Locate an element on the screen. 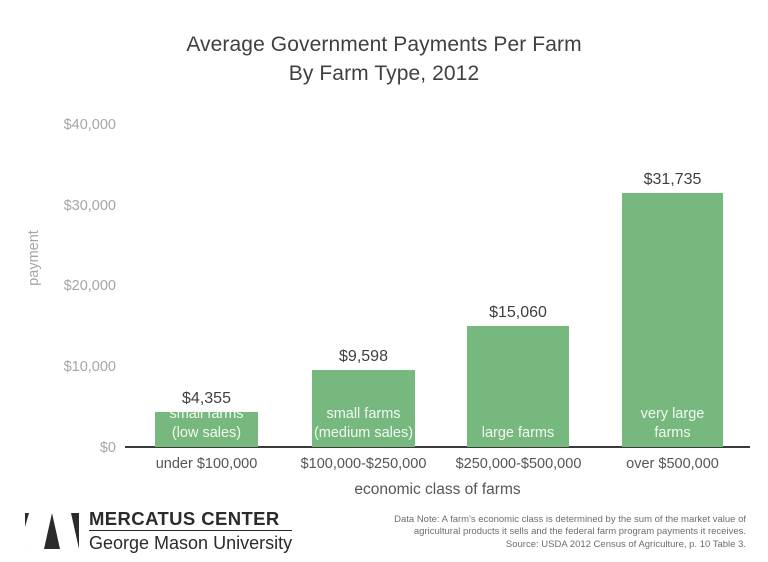 This screenshot has height=562, width=768. bar-value-label-1: $4,355 is located at coordinates (206, 398).